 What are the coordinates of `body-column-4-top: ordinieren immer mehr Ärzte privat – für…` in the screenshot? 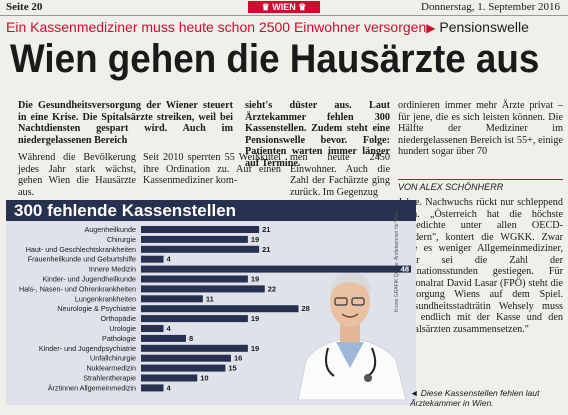 It's located at (480, 128).